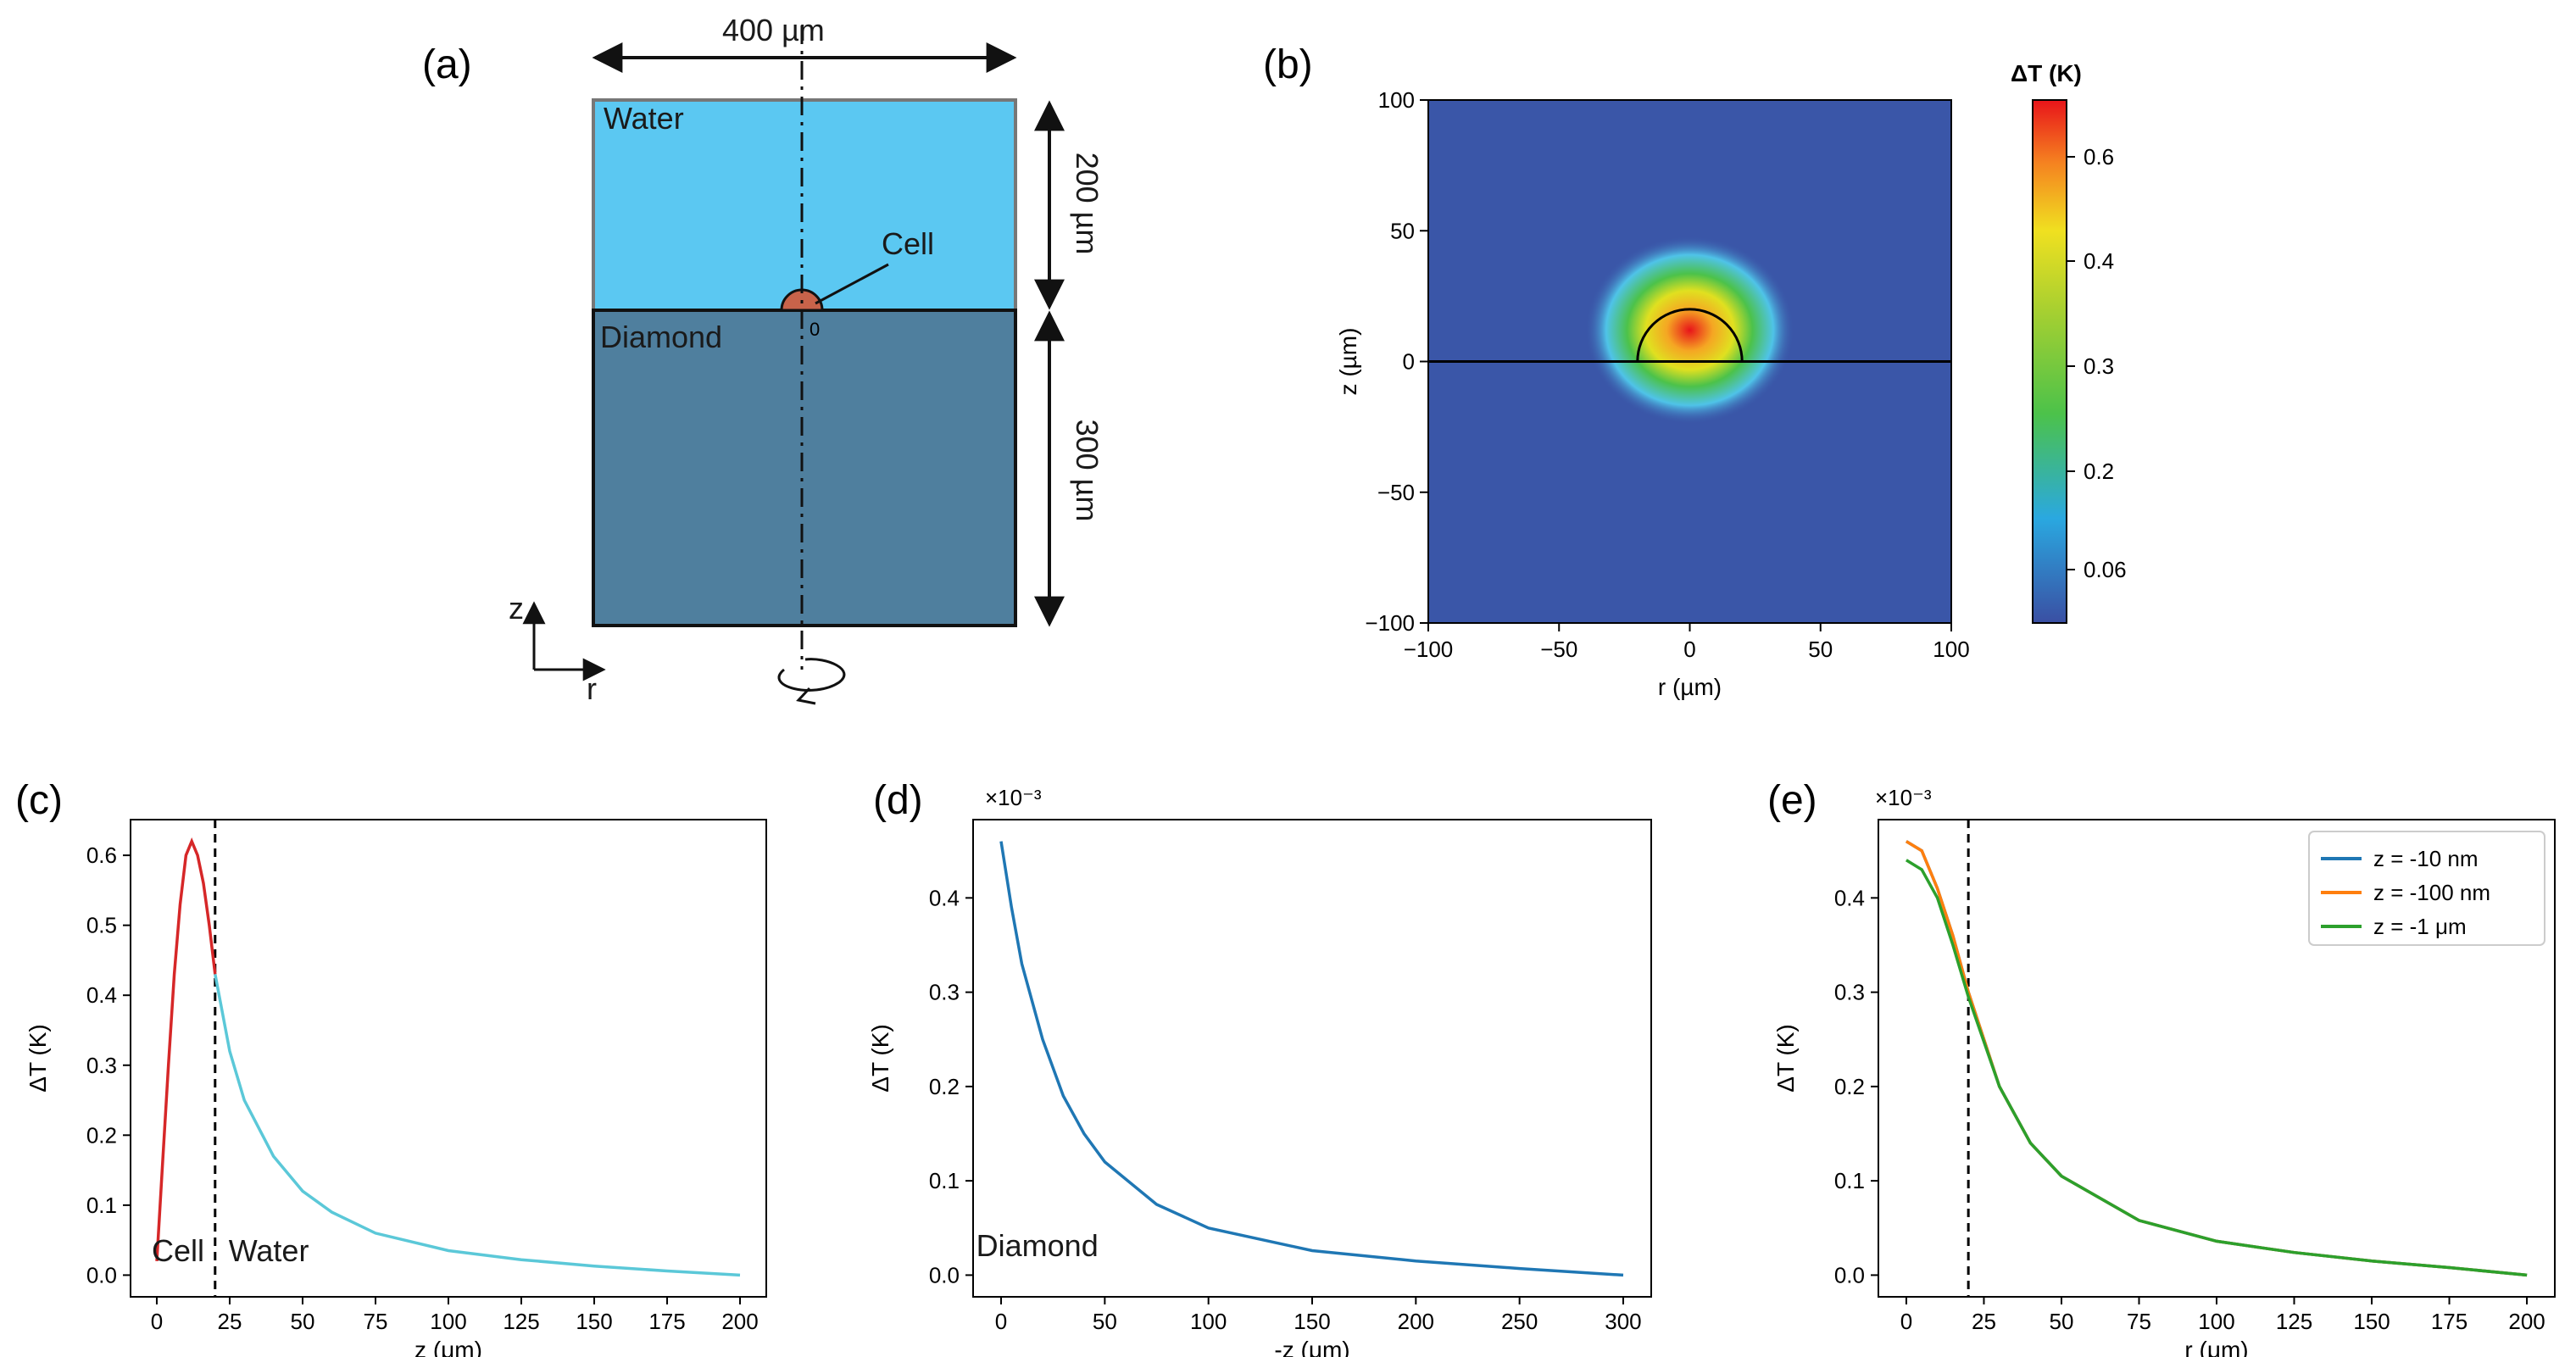  Describe the element at coordinates (1690, 335) in the screenshot. I see `cell-outline` at that location.